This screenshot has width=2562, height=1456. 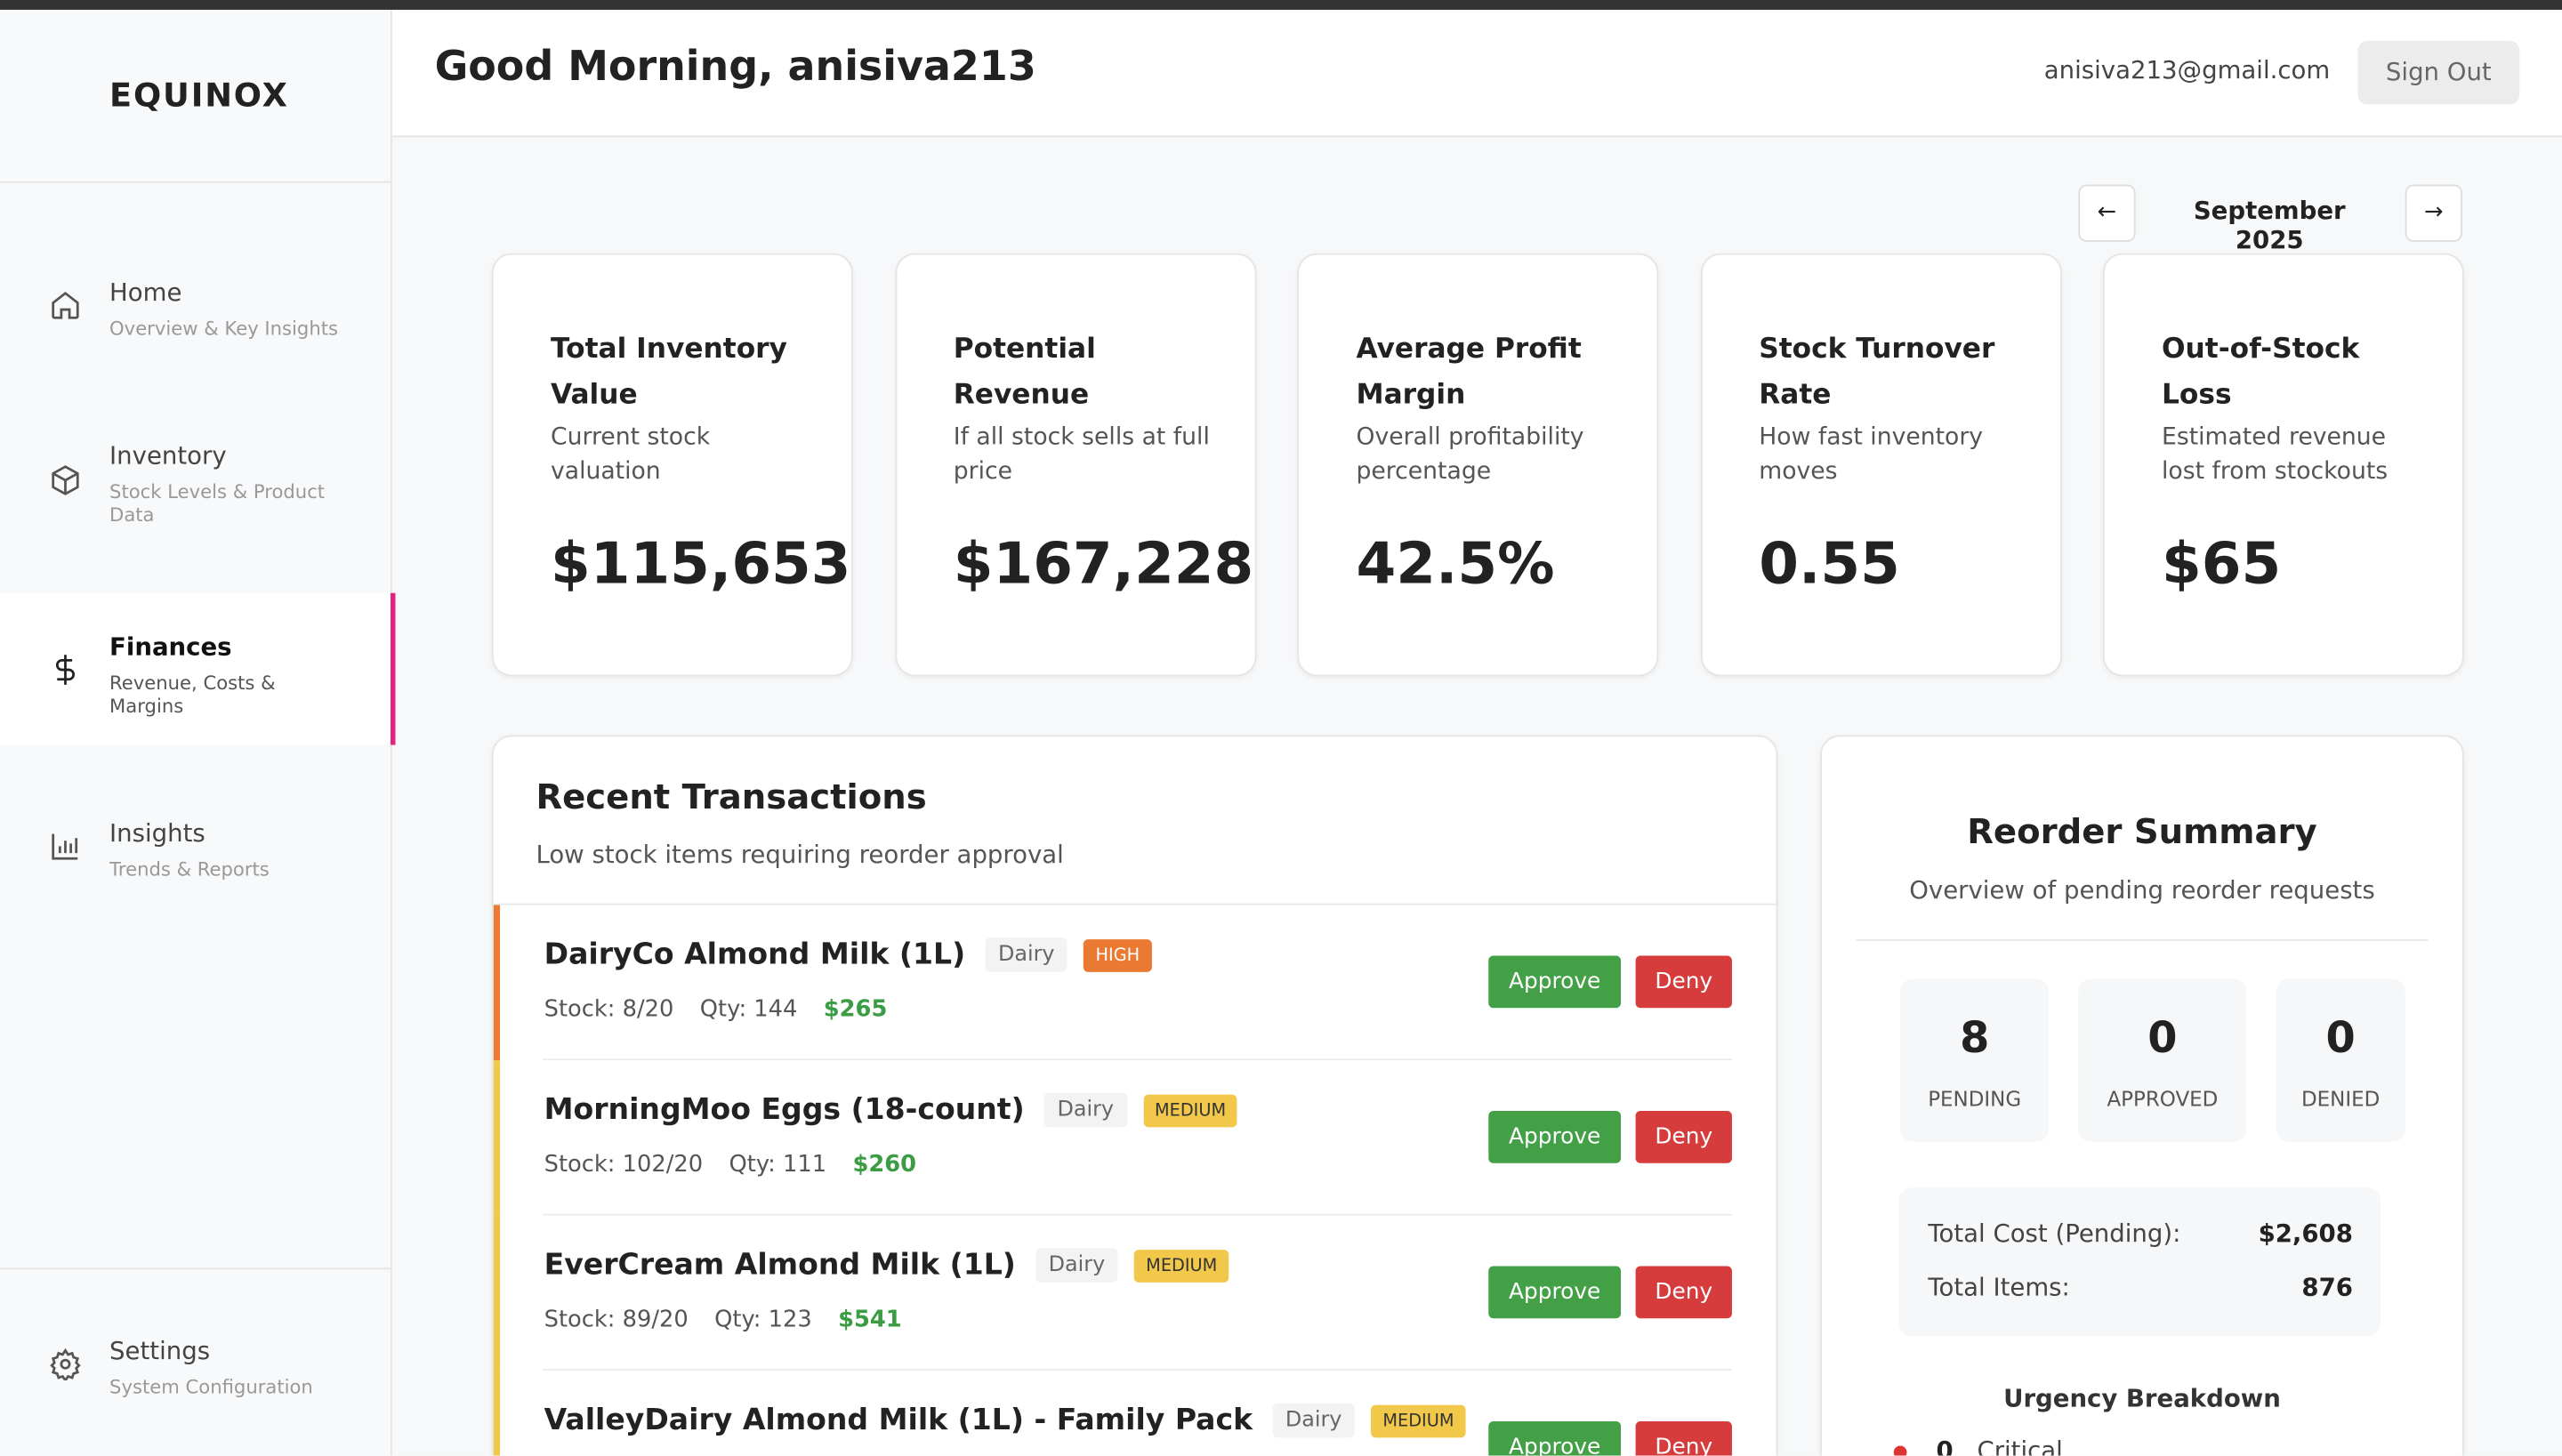 I want to click on next-month-button: →, so click(x=2433, y=213).